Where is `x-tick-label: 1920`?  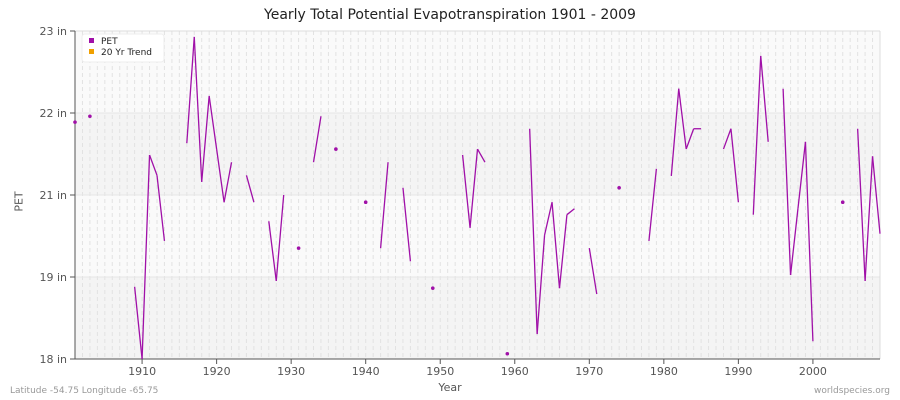 x-tick-label: 1920 is located at coordinates (217, 371).